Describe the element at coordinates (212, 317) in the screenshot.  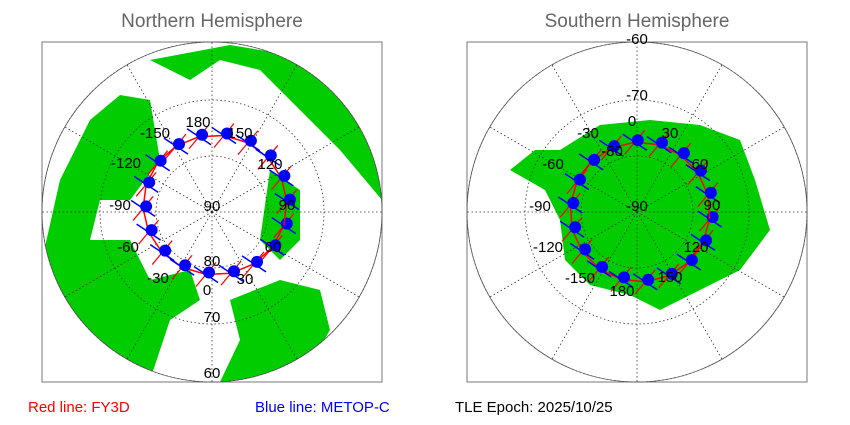
I see `graticule-label: 70` at that location.